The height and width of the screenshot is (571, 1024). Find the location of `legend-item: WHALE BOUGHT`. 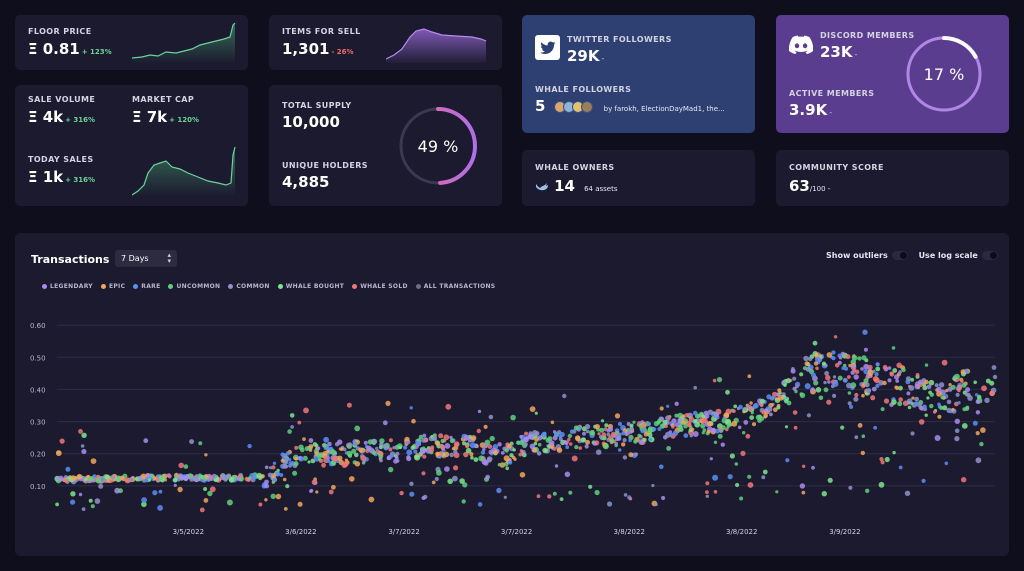

legend-item: WHALE BOUGHT is located at coordinates (310, 286).